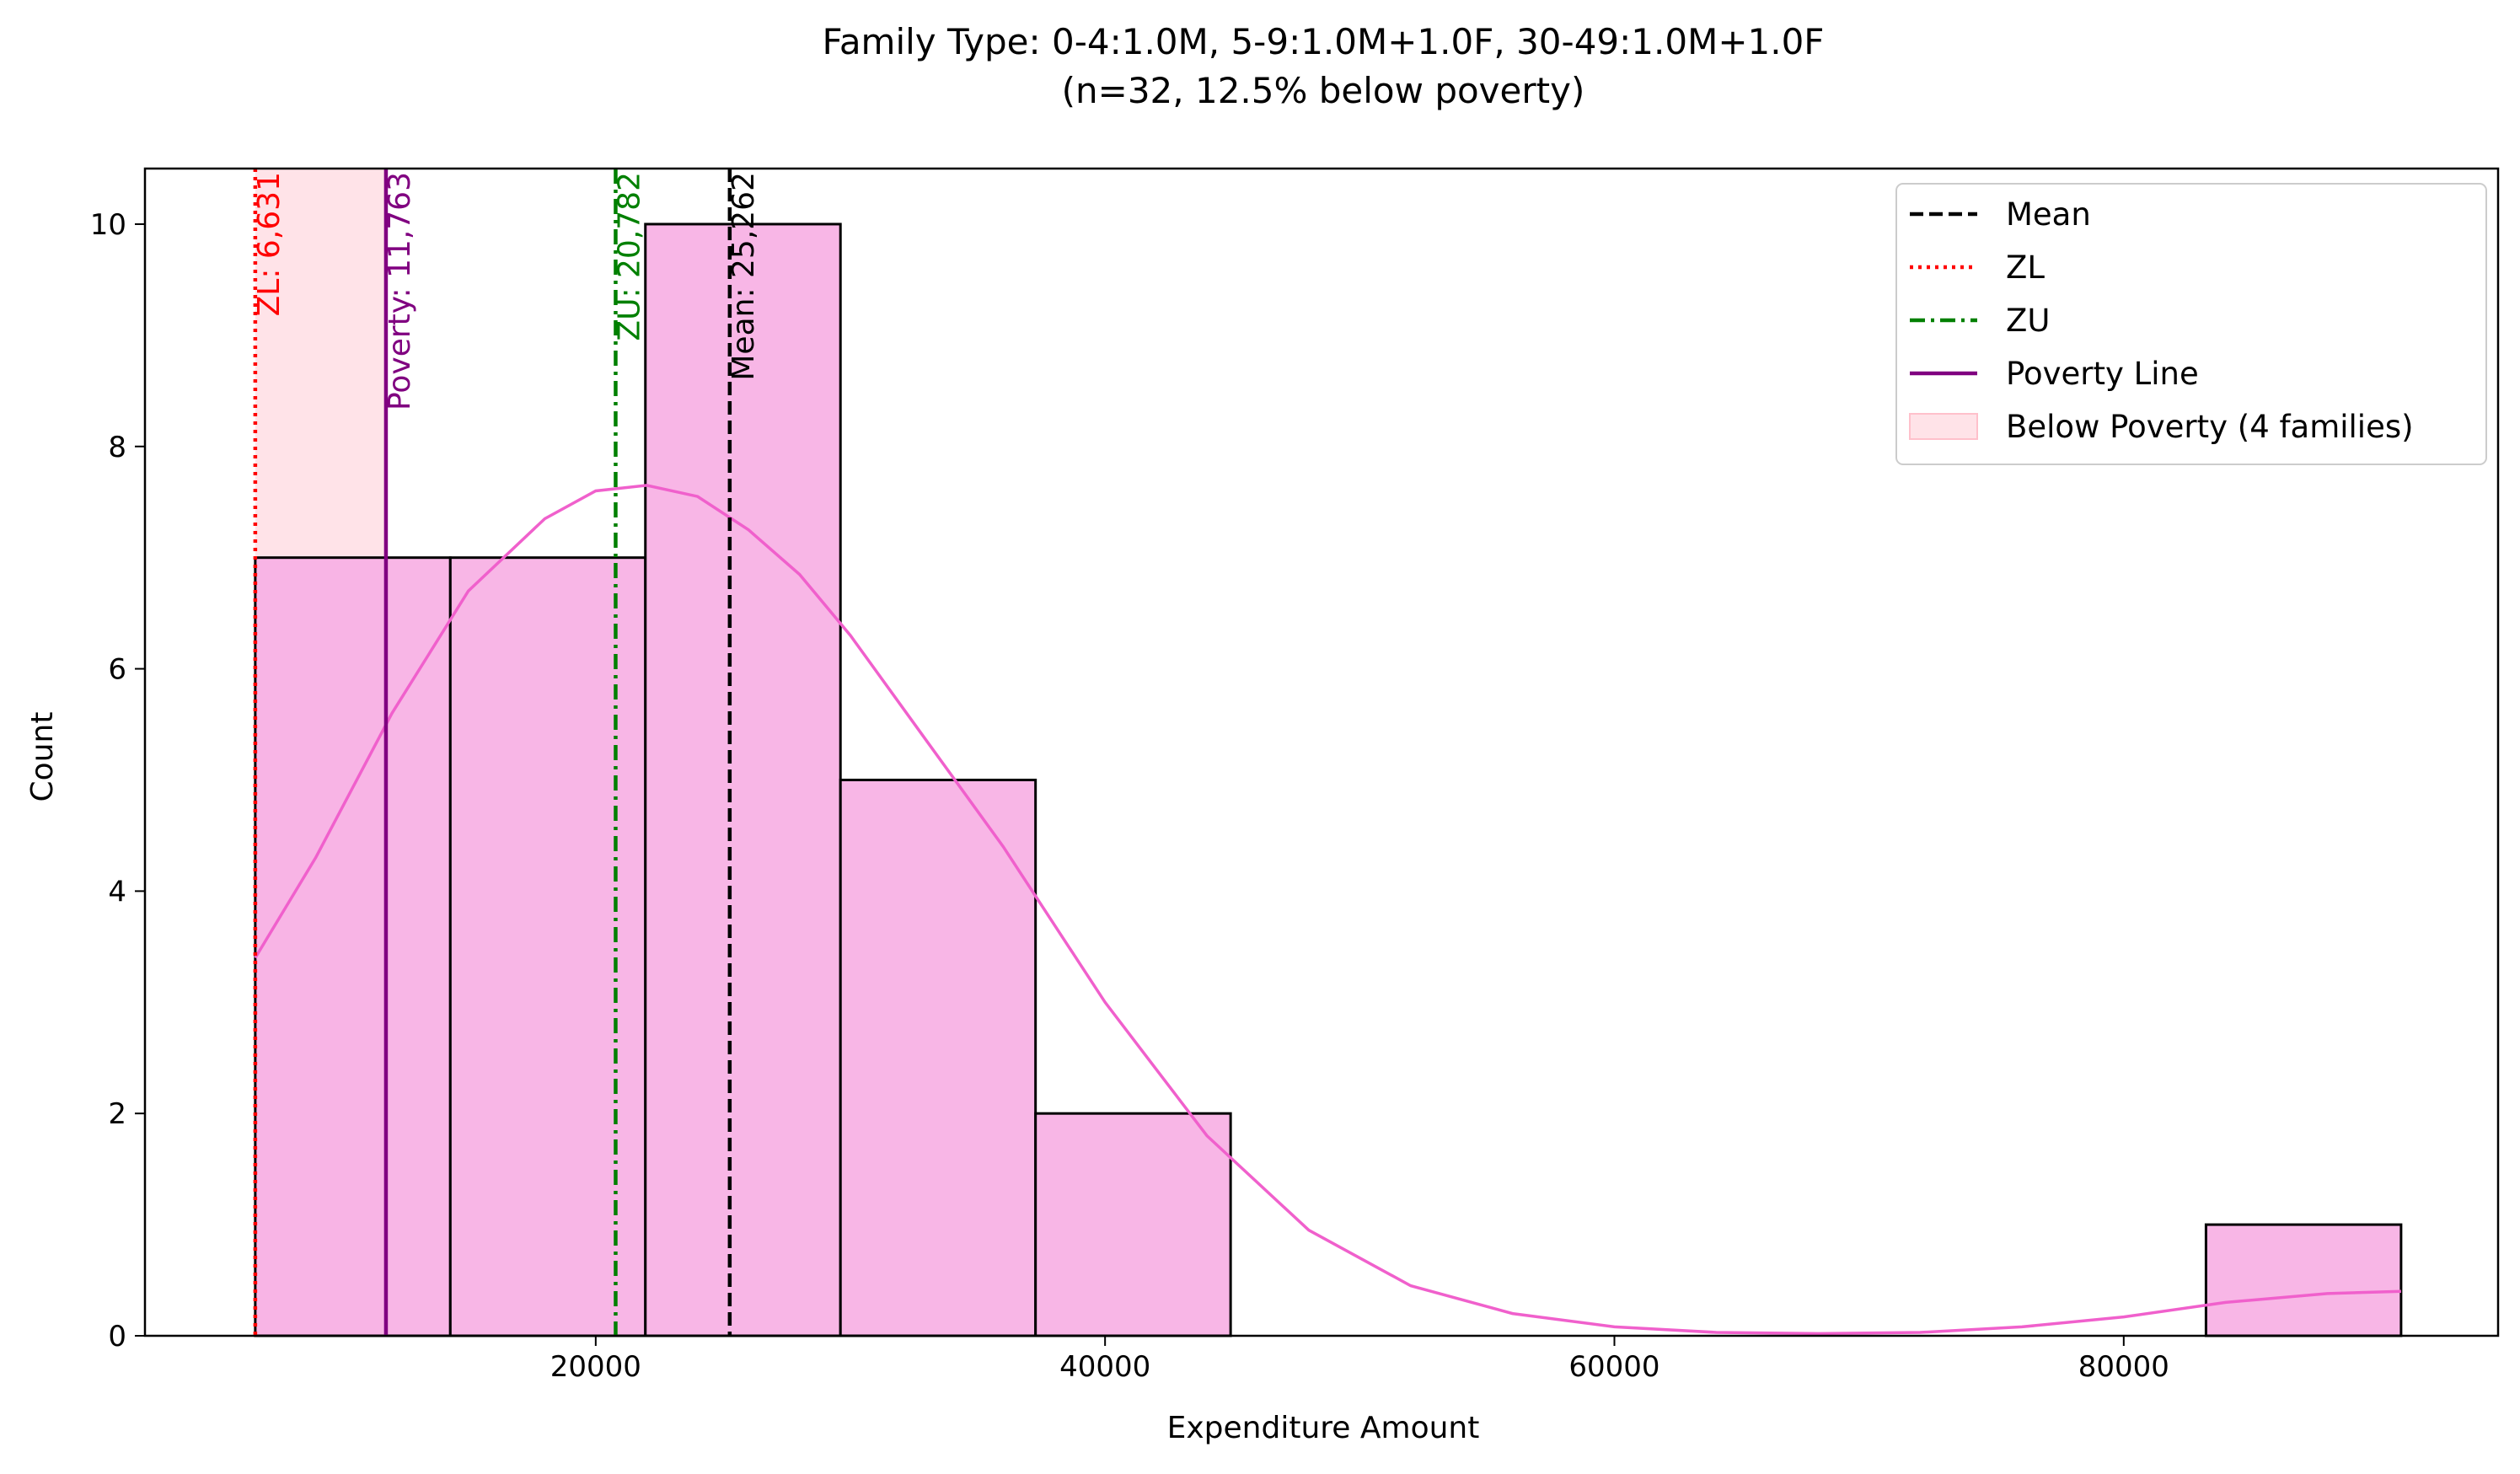 The height and width of the screenshot is (1474, 2520). What do you see at coordinates (2191, 324) in the screenshot?
I see `legend-box` at bounding box center [2191, 324].